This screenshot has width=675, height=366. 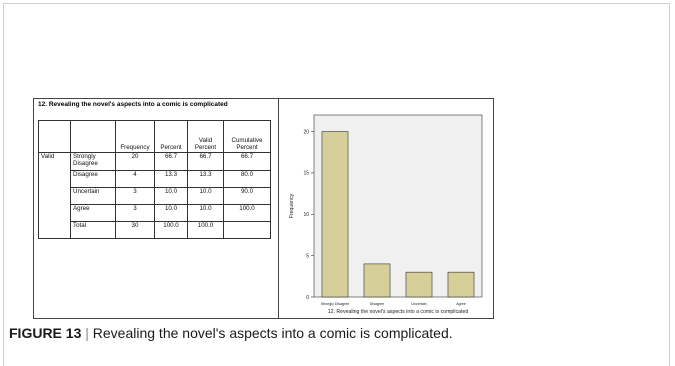 I want to click on cell-valid-percent: 13.3, so click(x=205, y=179).